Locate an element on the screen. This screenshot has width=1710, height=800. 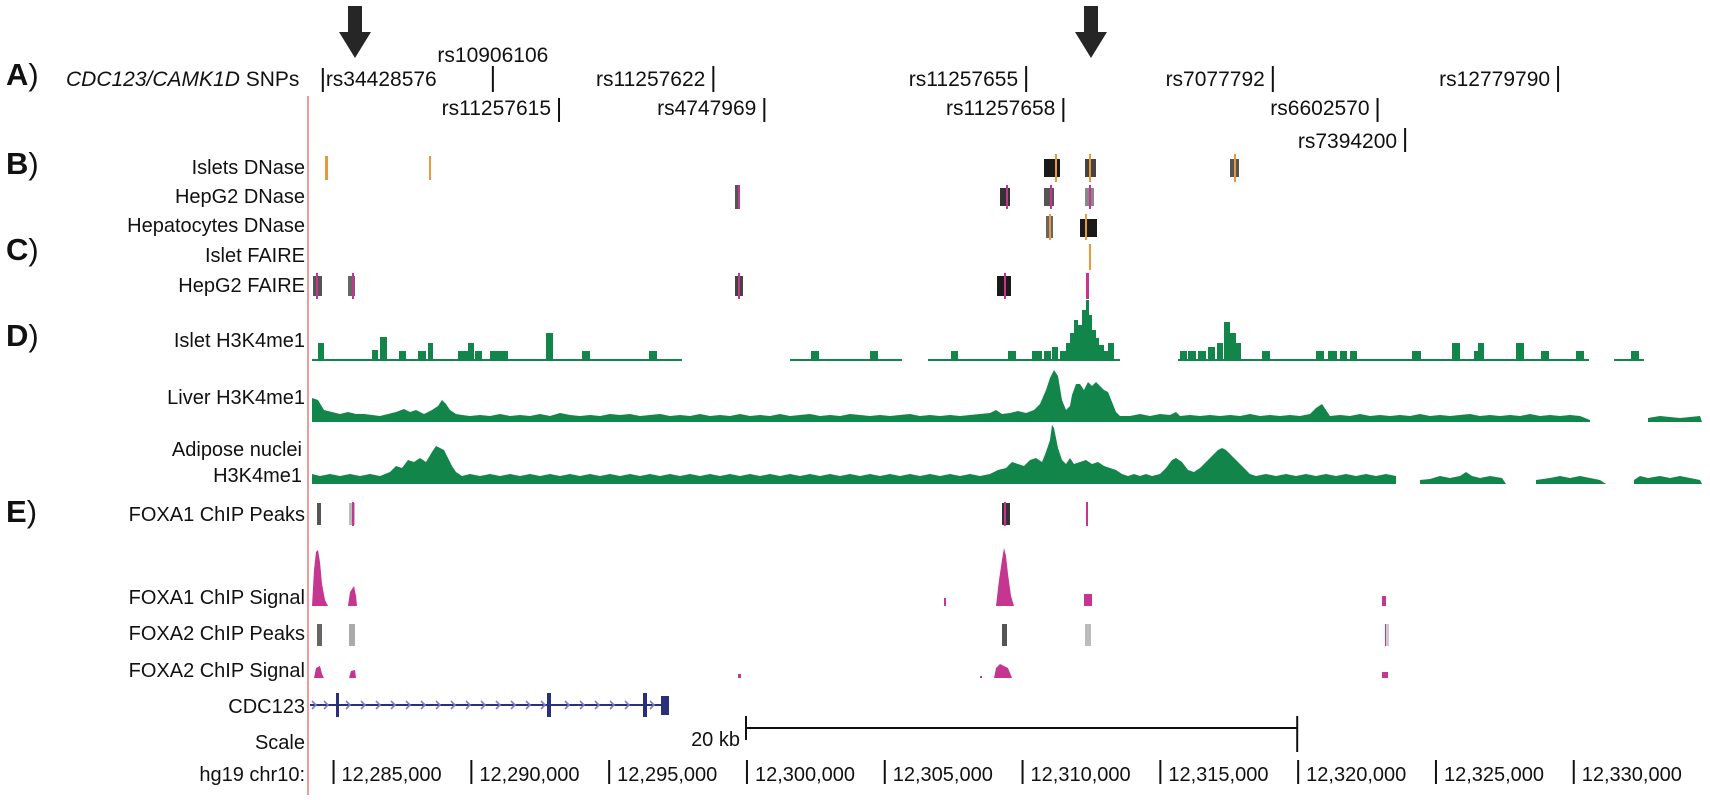
panel-letter-e: E) is located at coordinates (21, 511).